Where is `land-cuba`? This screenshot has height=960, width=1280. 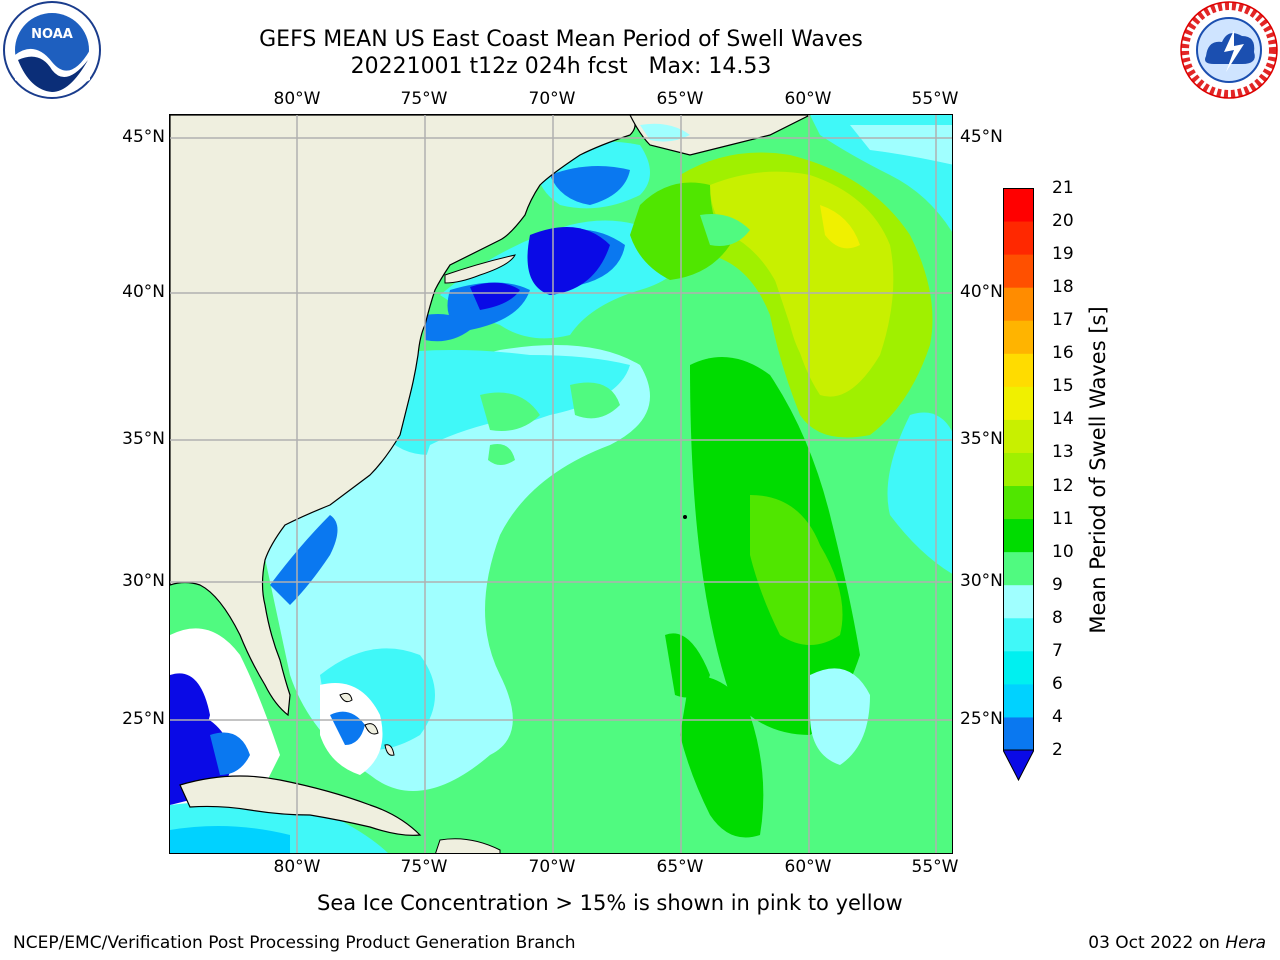 land-cuba is located at coordinates (300, 805).